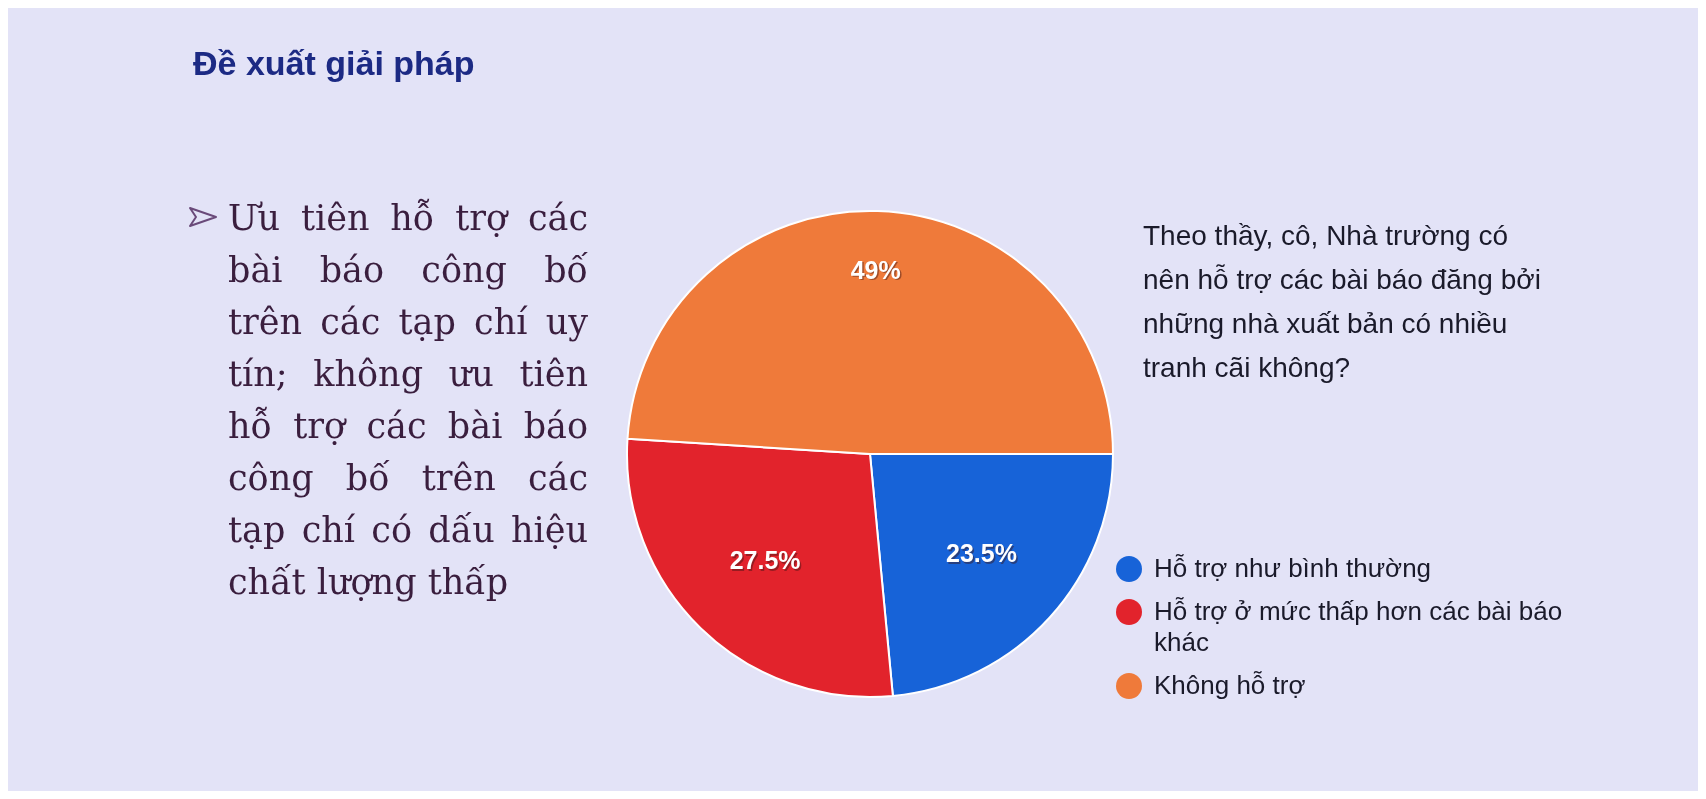  What do you see at coordinates (1342, 302) in the screenshot?
I see `text: Theo thầy, cô, Nhà trường có nên hỗ trợ các bài báo đăng bởi những nhà xuất bản có nhiều tranh cãi không?` at bounding box center [1342, 302].